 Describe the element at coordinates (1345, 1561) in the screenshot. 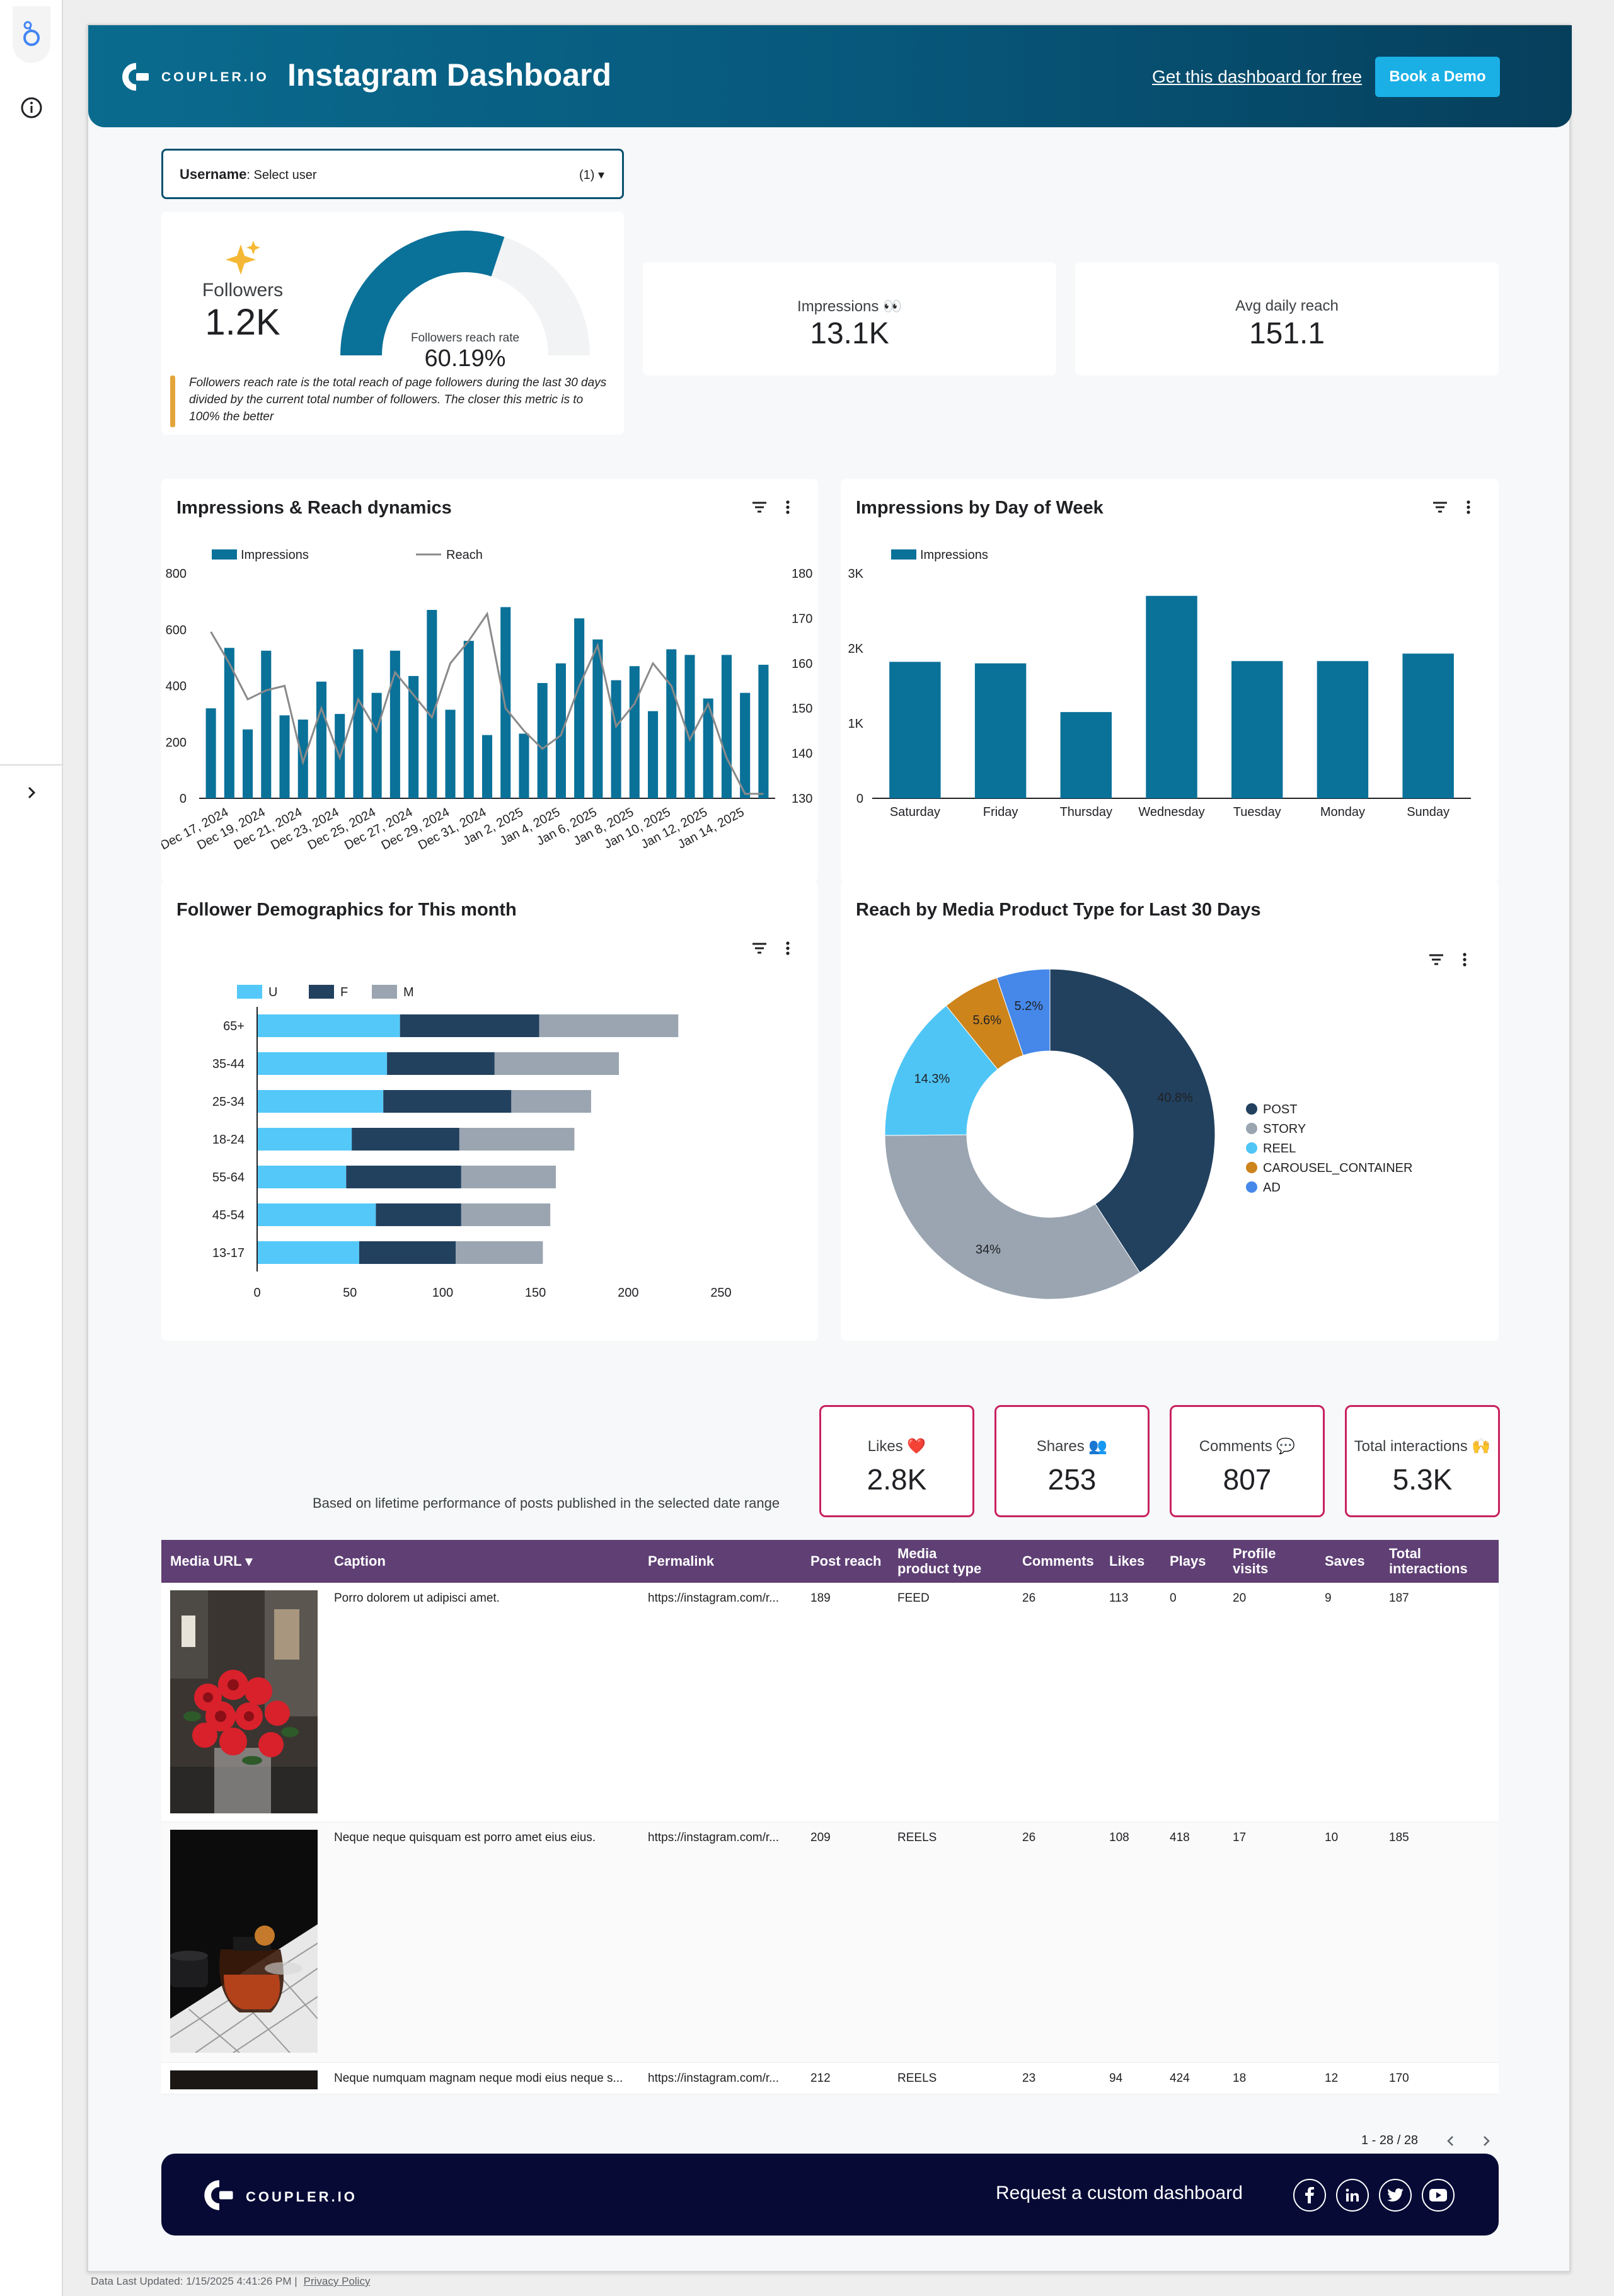

I see `col-header-saves: Saves` at that location.